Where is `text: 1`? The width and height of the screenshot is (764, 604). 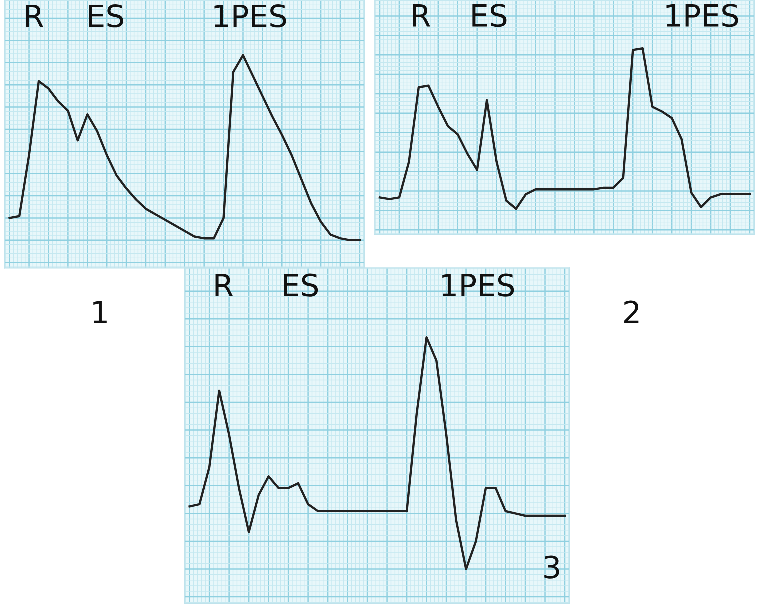 text: 1 is located at coordinates (100, 312).